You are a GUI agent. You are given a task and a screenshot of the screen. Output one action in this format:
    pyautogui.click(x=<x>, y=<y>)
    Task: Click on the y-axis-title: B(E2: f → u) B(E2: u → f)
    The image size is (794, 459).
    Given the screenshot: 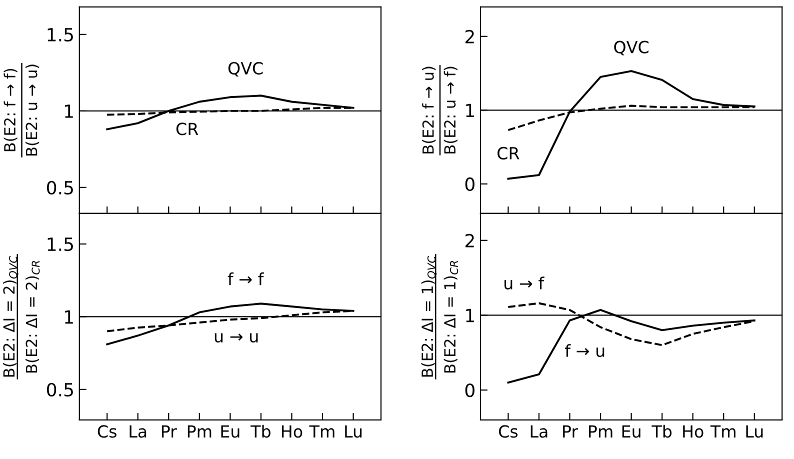 What is the action you would take?
    pyautogui.click(x=440, y=110)
    